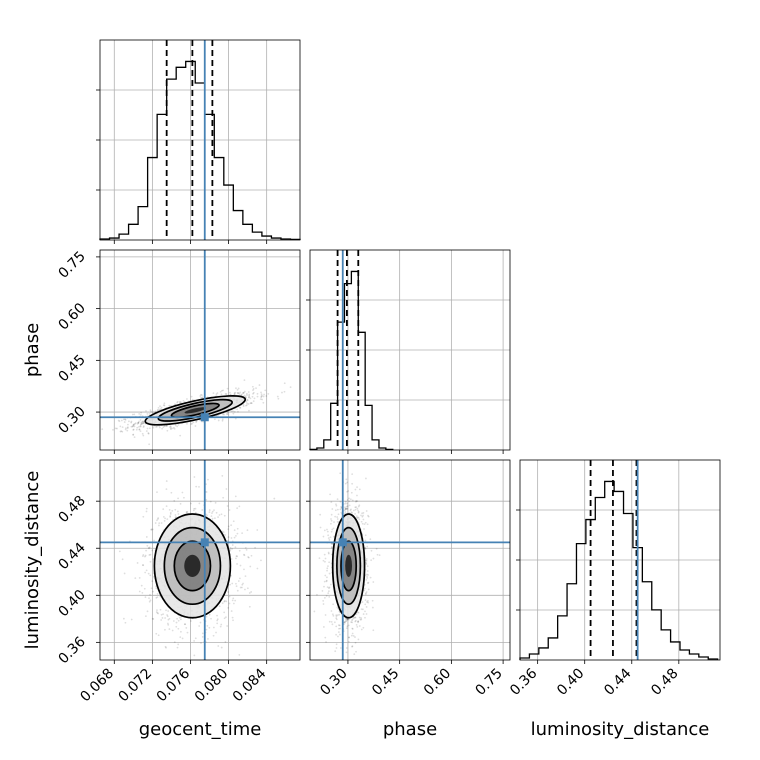 The width and height of the screenshot is (760, 760). What do you see at coordinates (410, 350) in the screenshot?
I see `marginal-panel-phase` at bounding box center [410, 350].